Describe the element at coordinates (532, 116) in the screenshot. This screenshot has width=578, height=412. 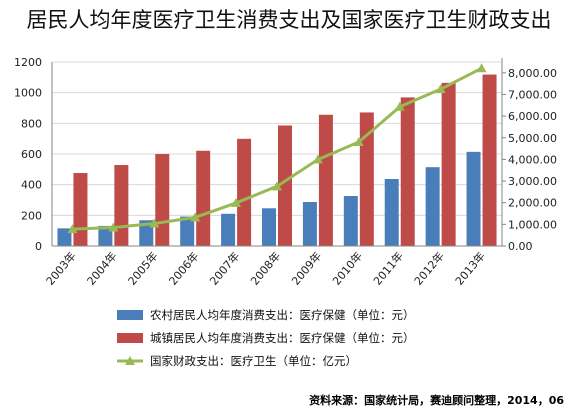
I see `right-tick-label: 6,000.00` at that location.